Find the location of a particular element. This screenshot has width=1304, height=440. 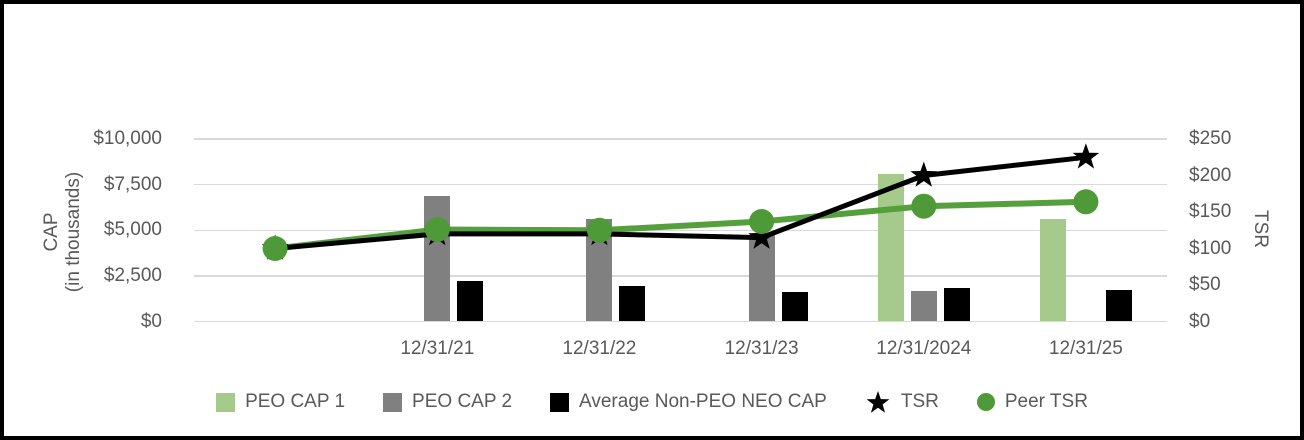

right-axis-tick-label: $50 is located at coordinates (1205, 284).